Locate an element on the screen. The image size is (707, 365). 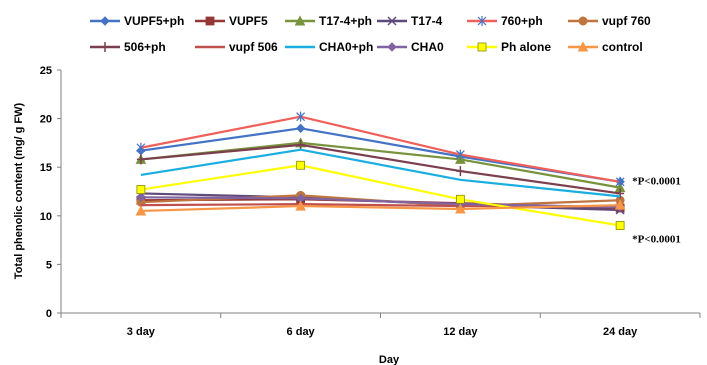
series-cha0-ph is located at coordinates (380, 173).